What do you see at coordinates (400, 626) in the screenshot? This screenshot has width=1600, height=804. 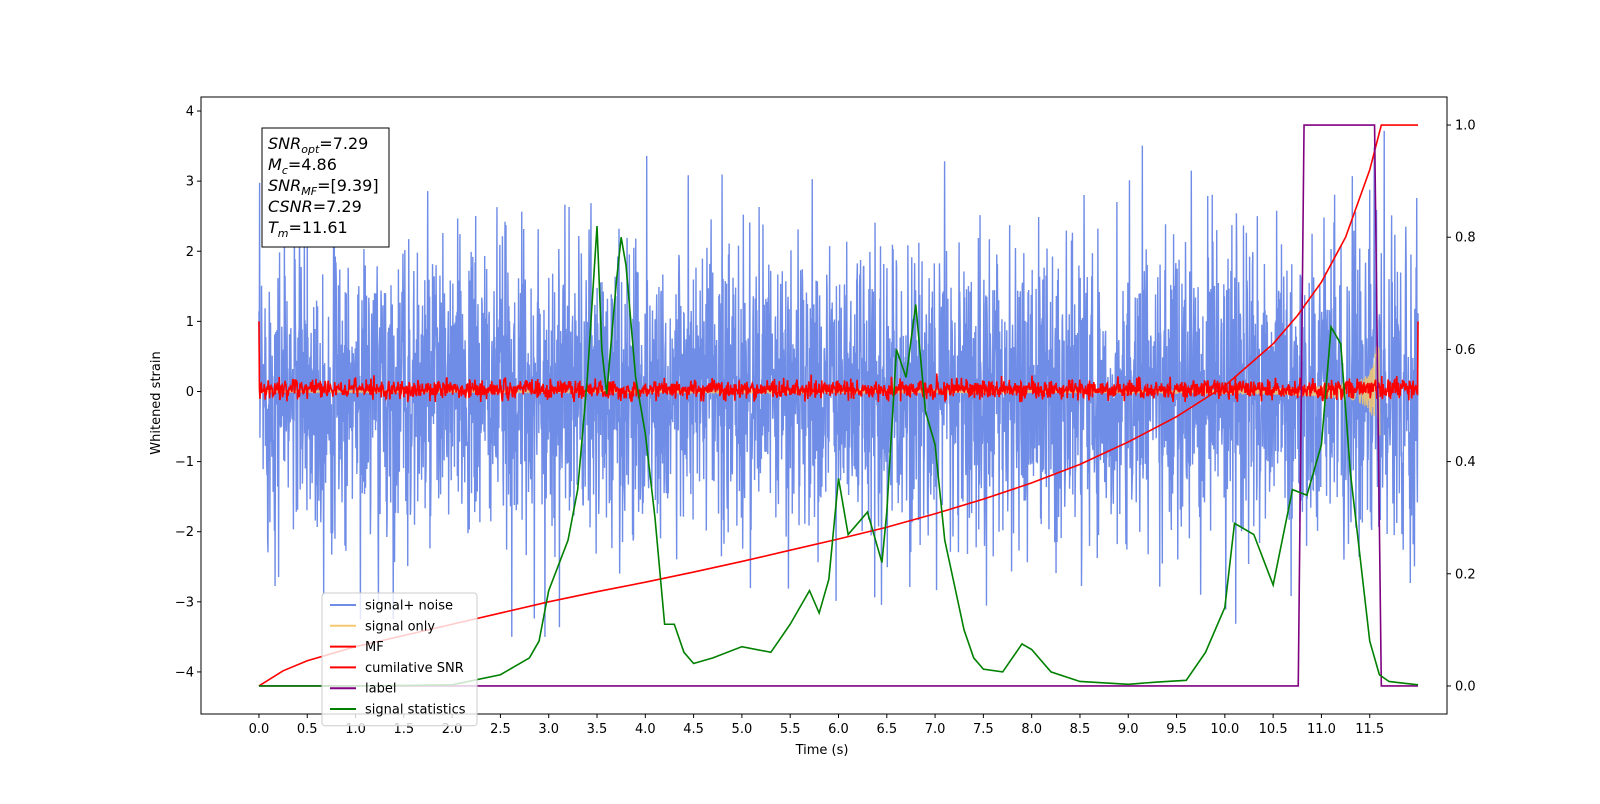 I see `legend-label-signal-only: signal only` at bounding box center [400, 626].